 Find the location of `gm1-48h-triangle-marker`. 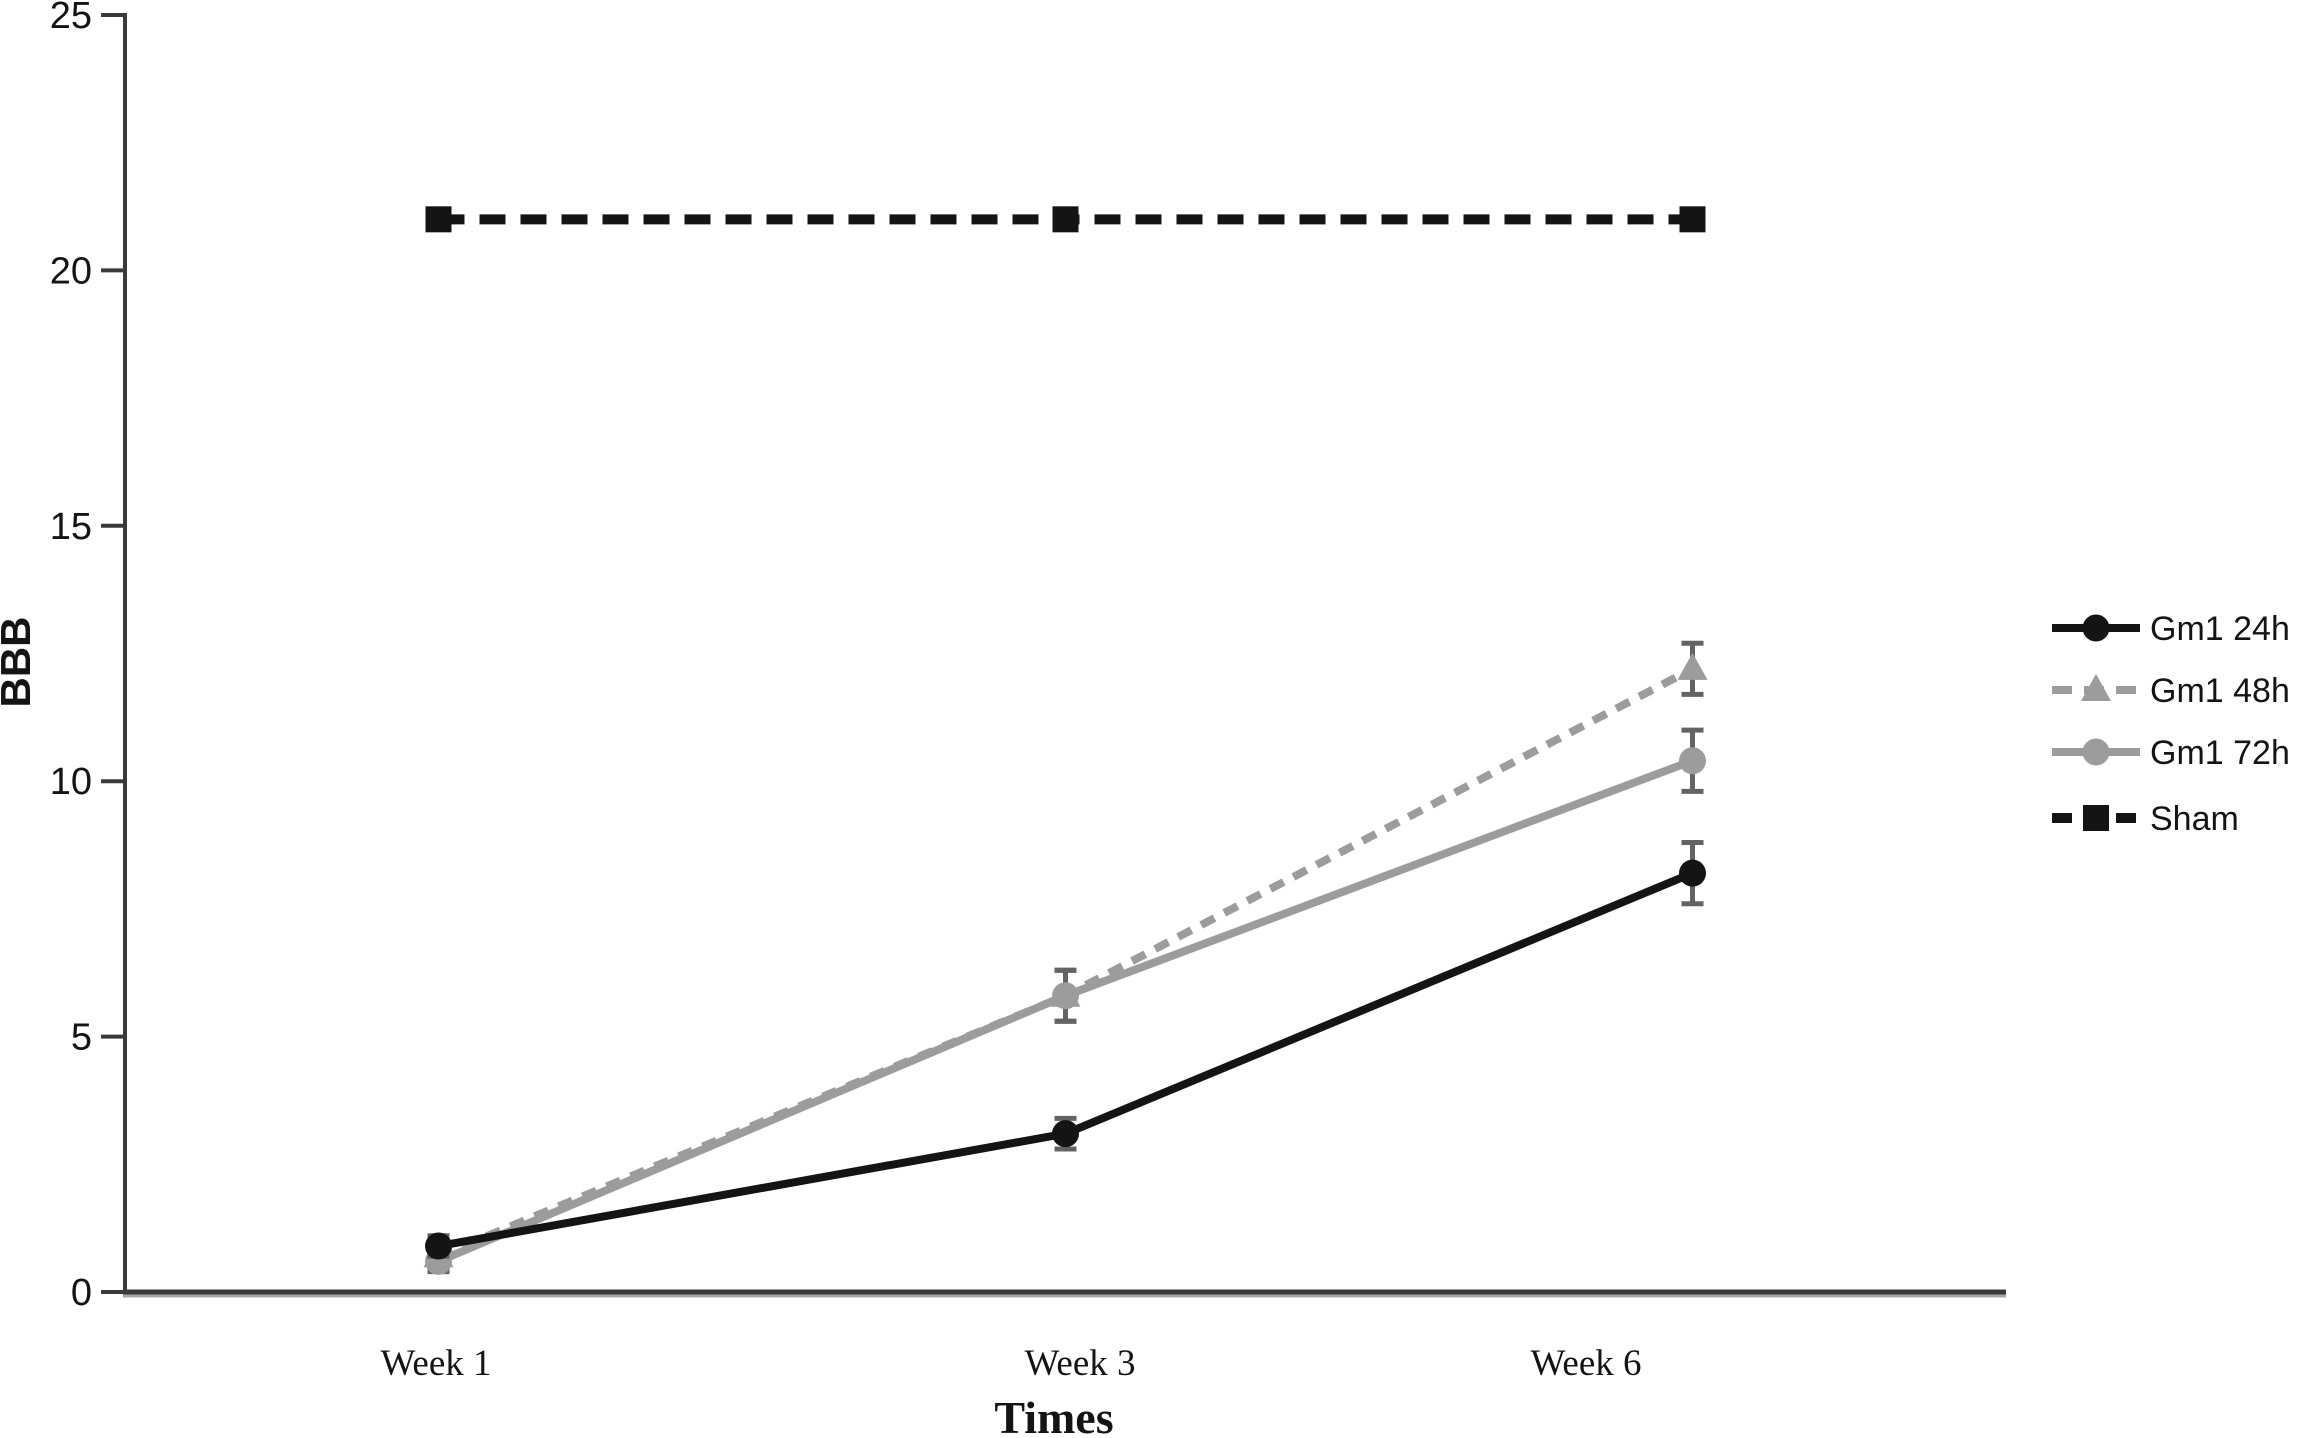

gm1-48h-triangle-marker is located at coordinates (1692, 666).